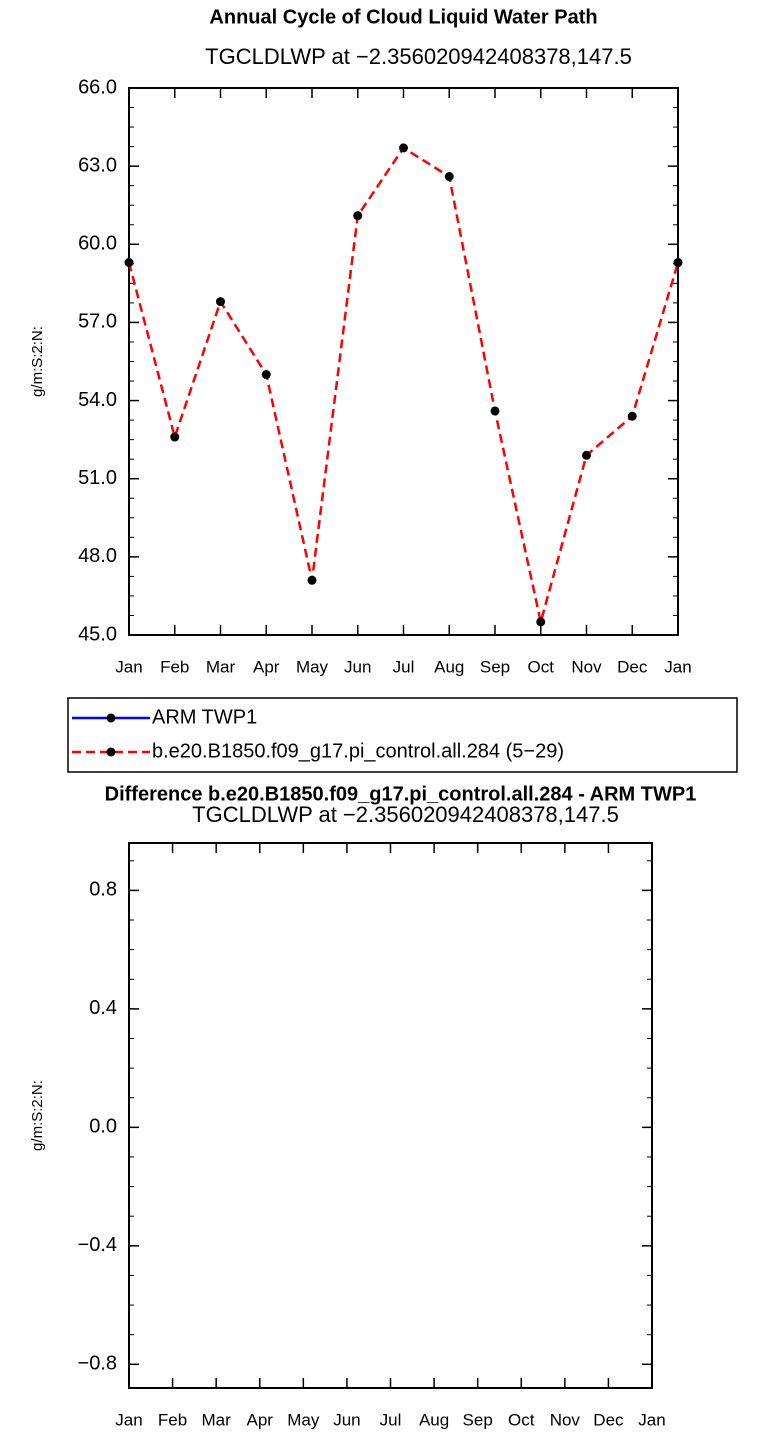  What do you see at coordinates (204, 717) in the screenshot?
I see `legend-label: ARM TWP1` at bounding box center [204, 717].